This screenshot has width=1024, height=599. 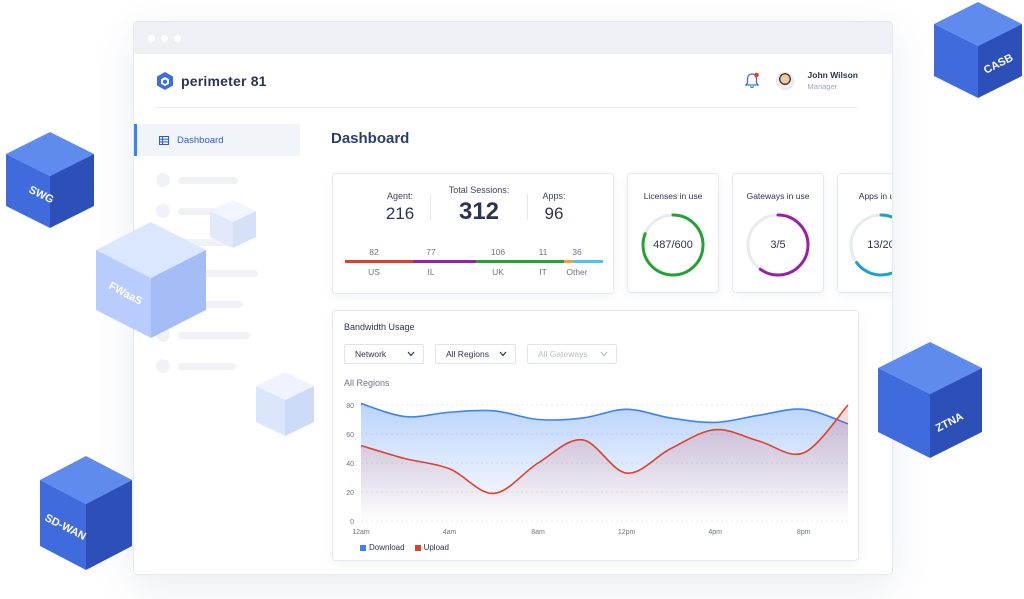 I want to click on fwaas-cube: FWaaS, so click(x=151, y=280).